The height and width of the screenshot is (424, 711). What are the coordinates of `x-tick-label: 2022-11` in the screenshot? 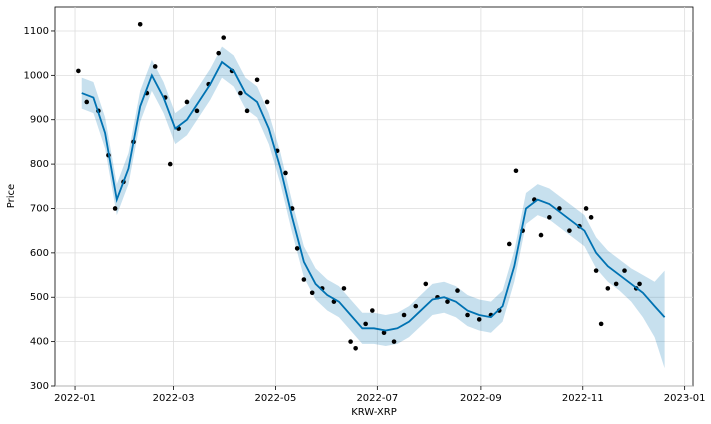 It's located at (583, 398).